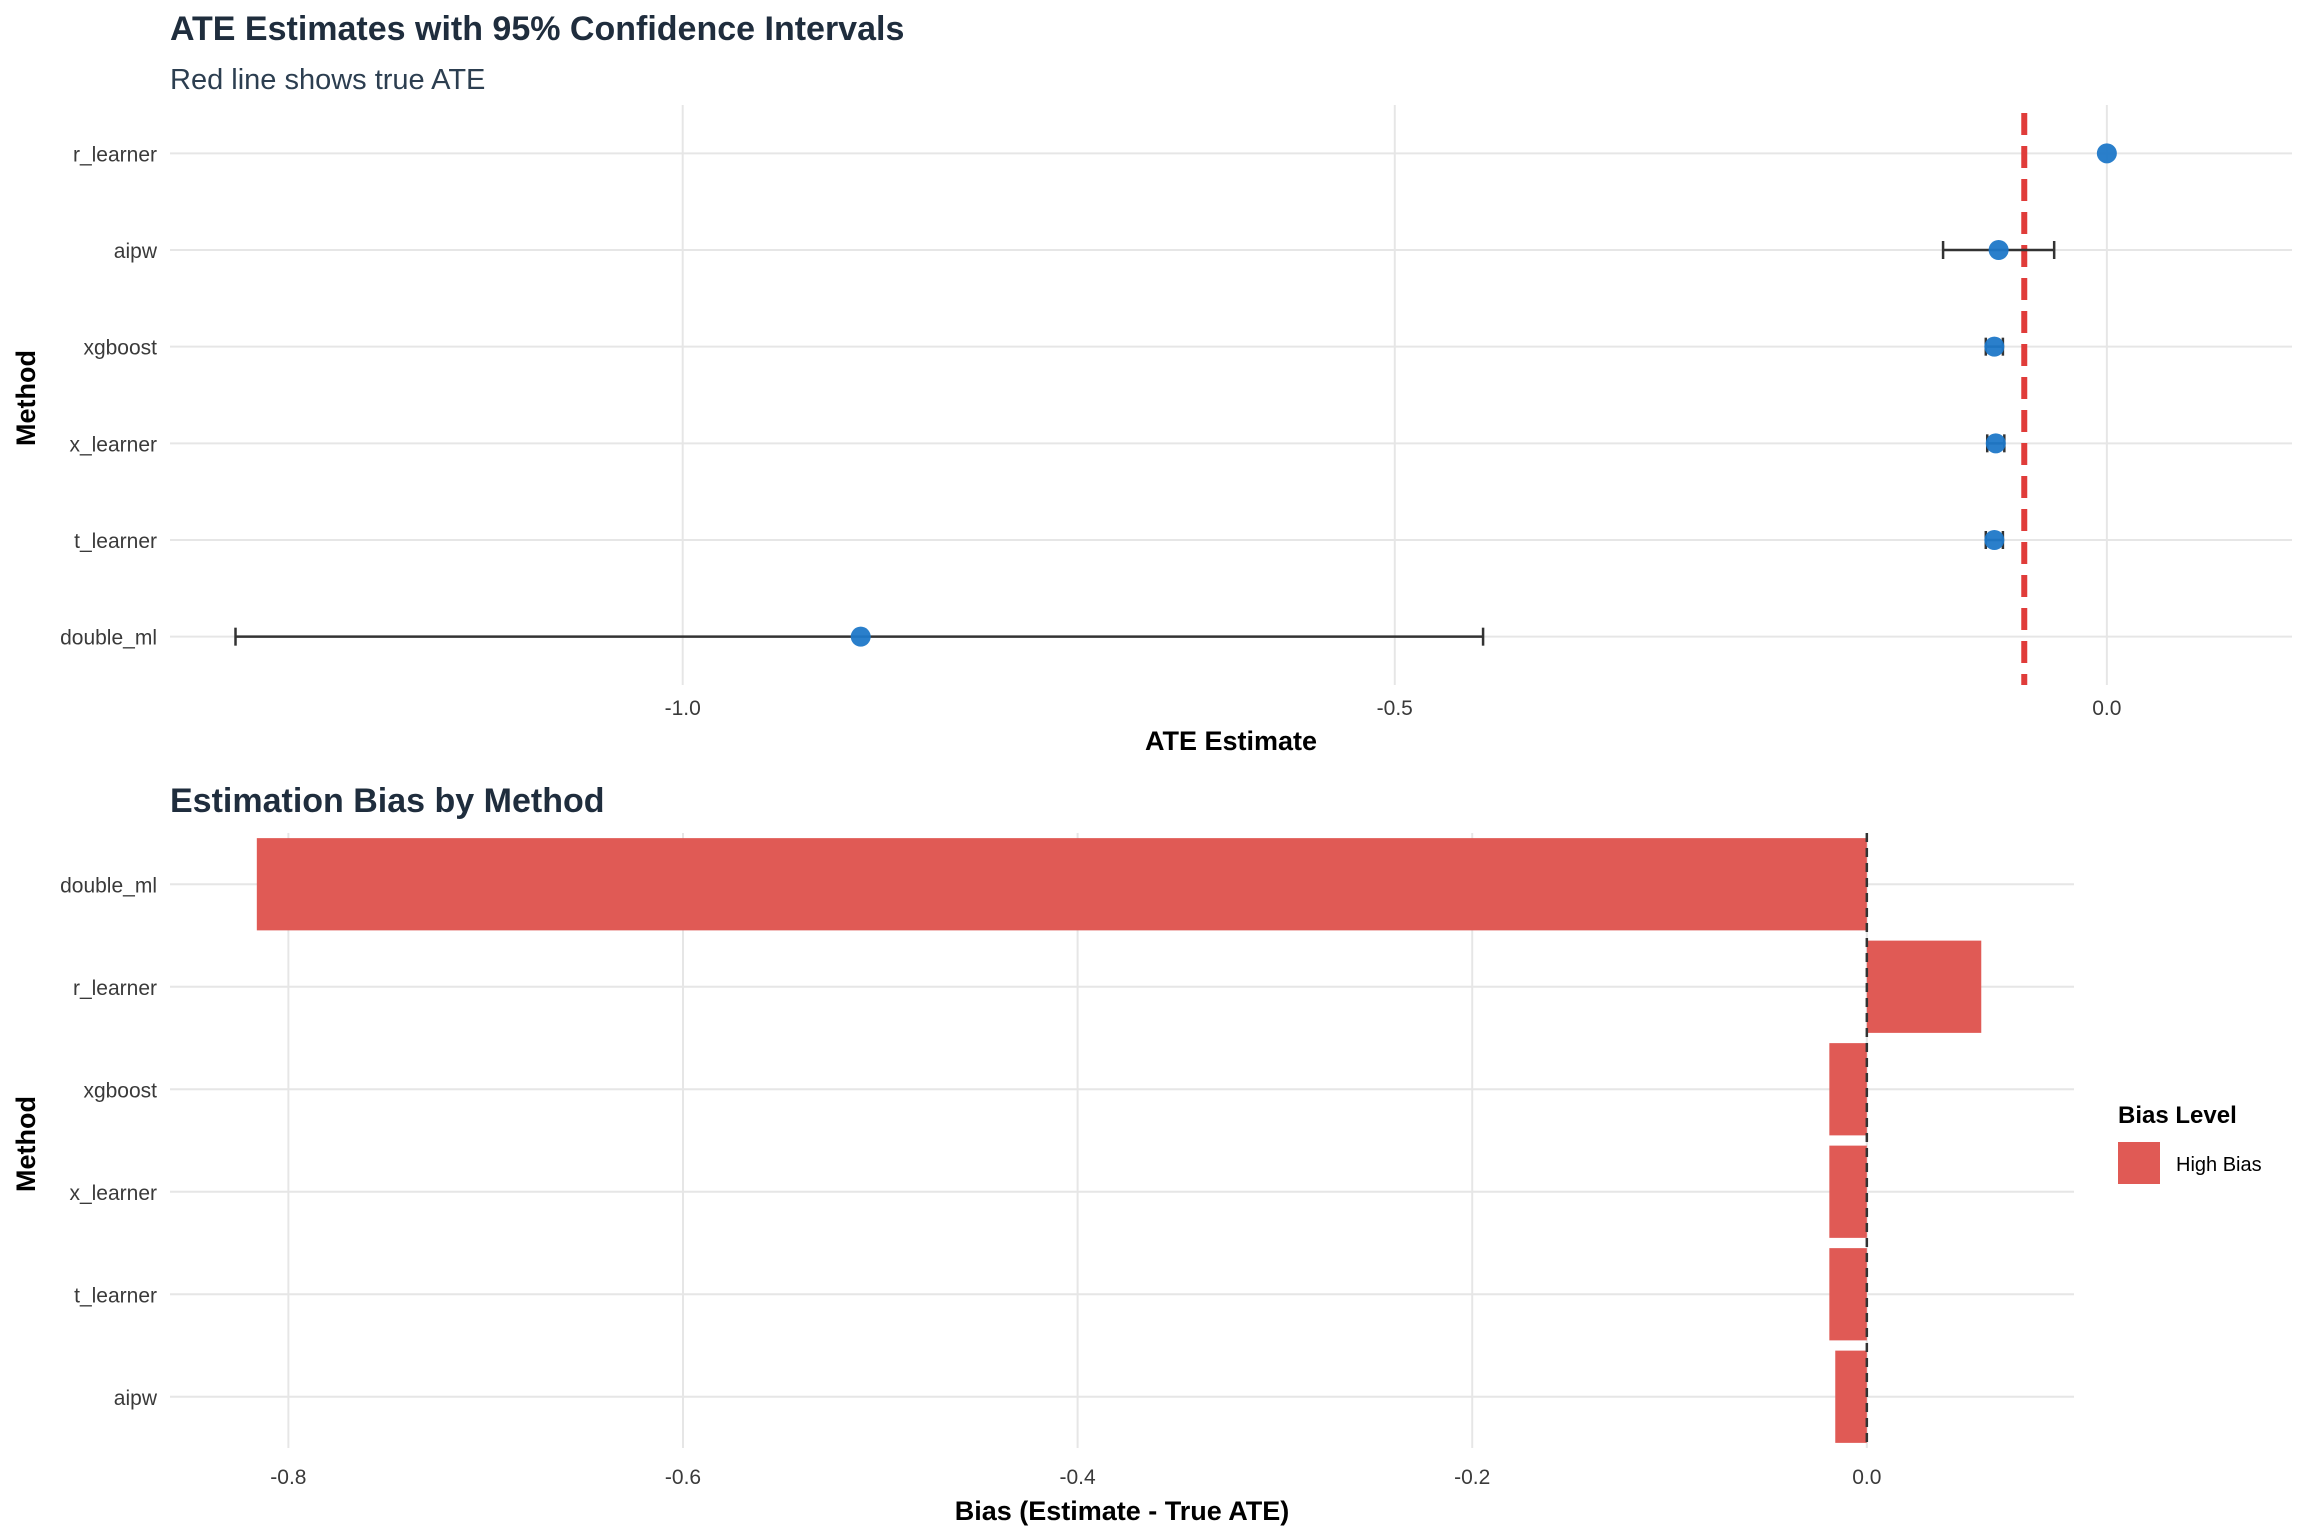 The height and width of the screenshot is (1536, 2304). I want to click on bias-bar-t_learner, so click(1848, 1294).